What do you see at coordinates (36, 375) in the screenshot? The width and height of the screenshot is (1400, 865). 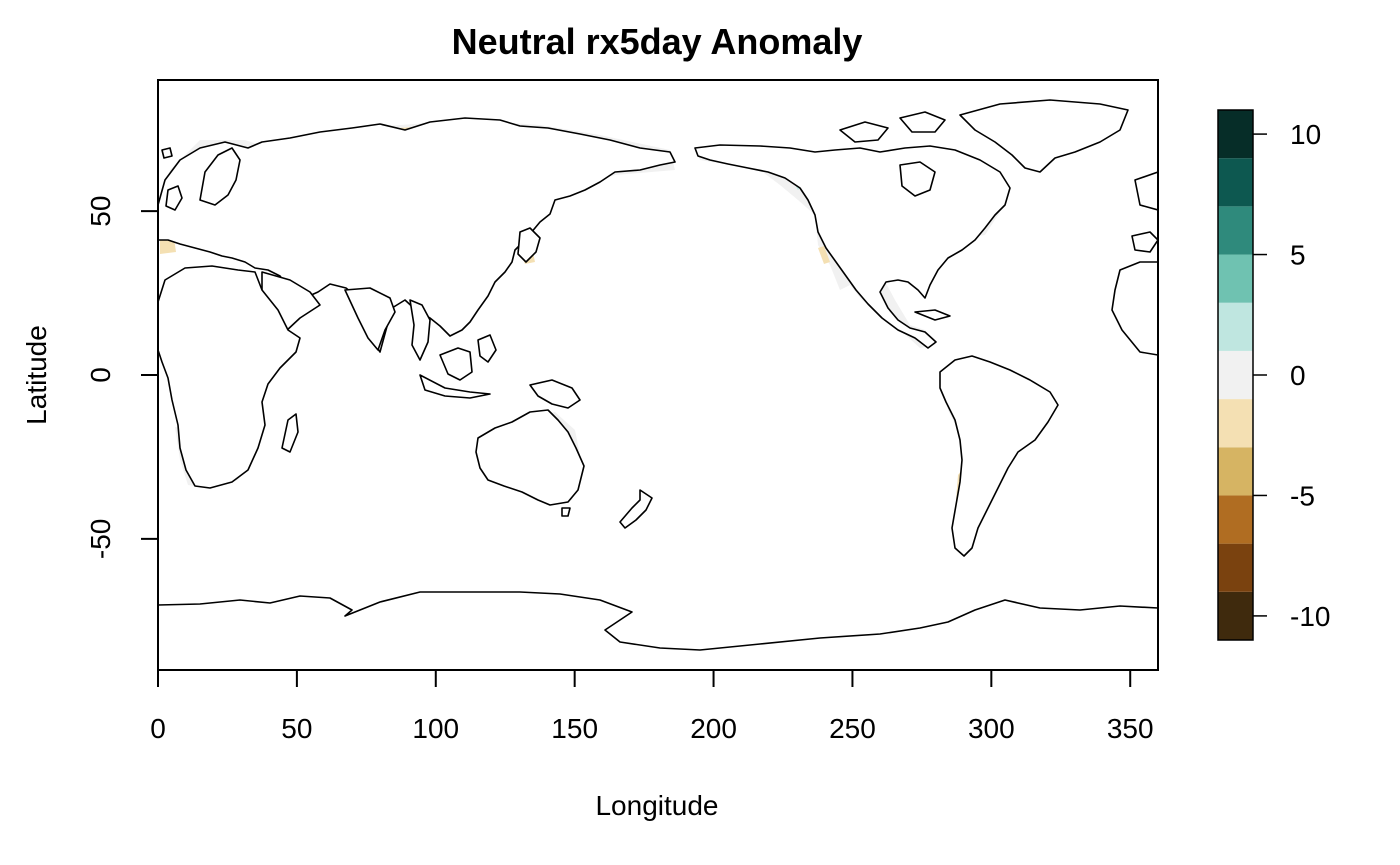 I see `y-axis-label: Latitude` at bounding box center [36, 375].